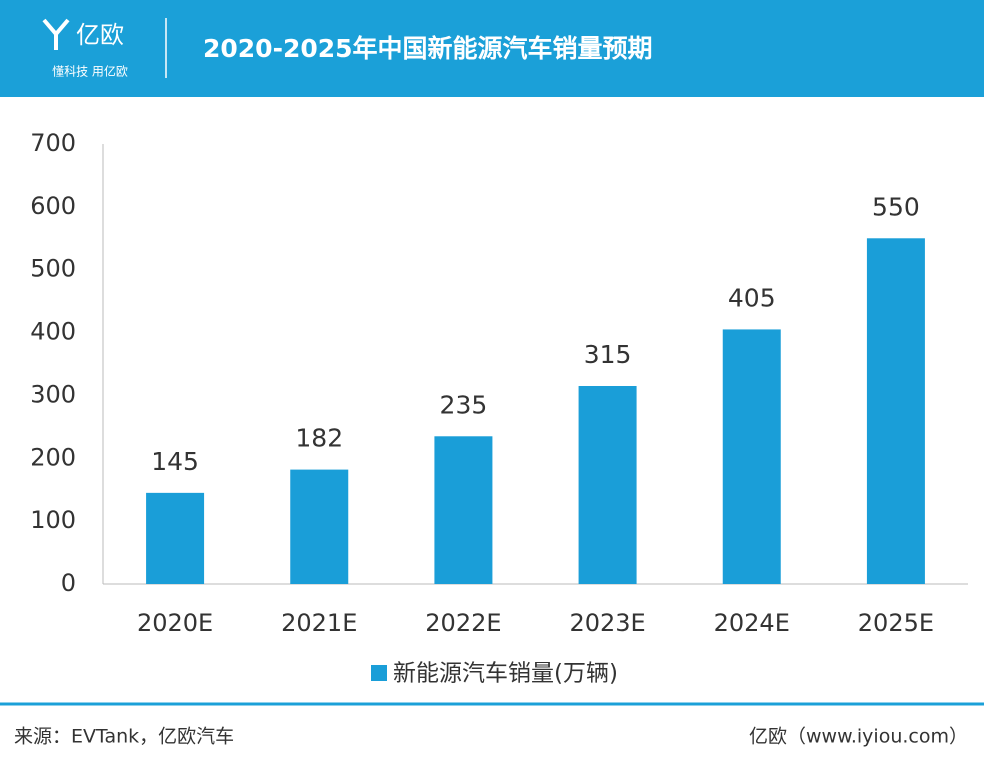 This screenshot has width=984, height=766. I want to click on y-tick-label: 600, so click(53, 206).